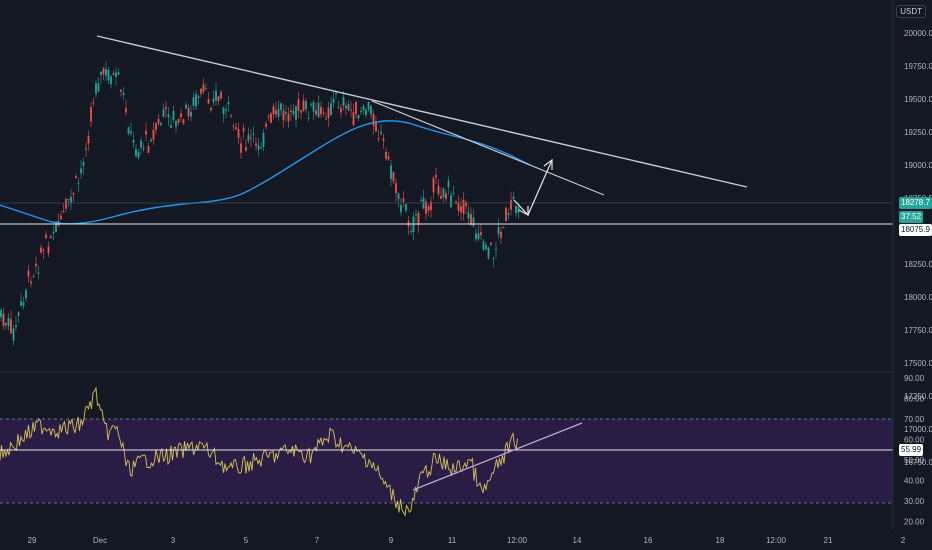  What do you see at coordinates (915, 230) in the screenshot?
I see `horizontal-level-tag: 18075.9` at bounding box center [915, 230].